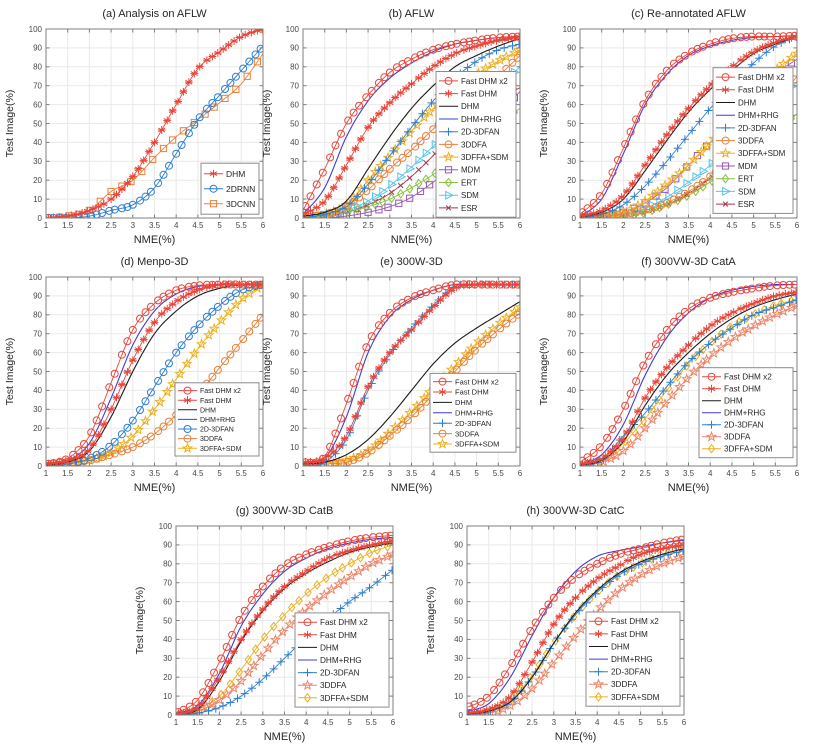 The image size is (830, 747). I want to click on x-axis-label: NME(%), so click(155, 488).